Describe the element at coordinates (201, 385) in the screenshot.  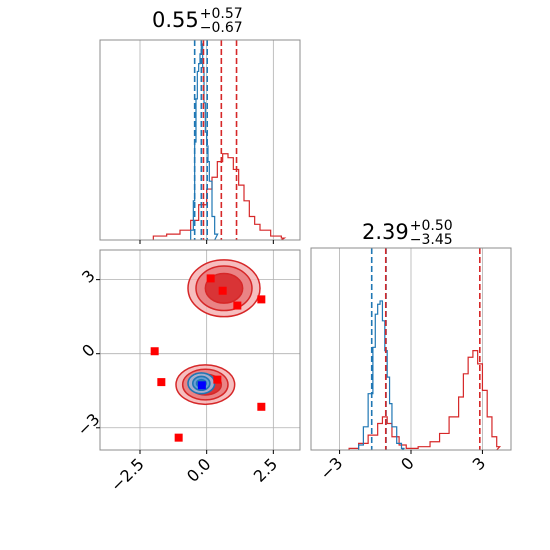
I see `blue-square-marker` at that location.